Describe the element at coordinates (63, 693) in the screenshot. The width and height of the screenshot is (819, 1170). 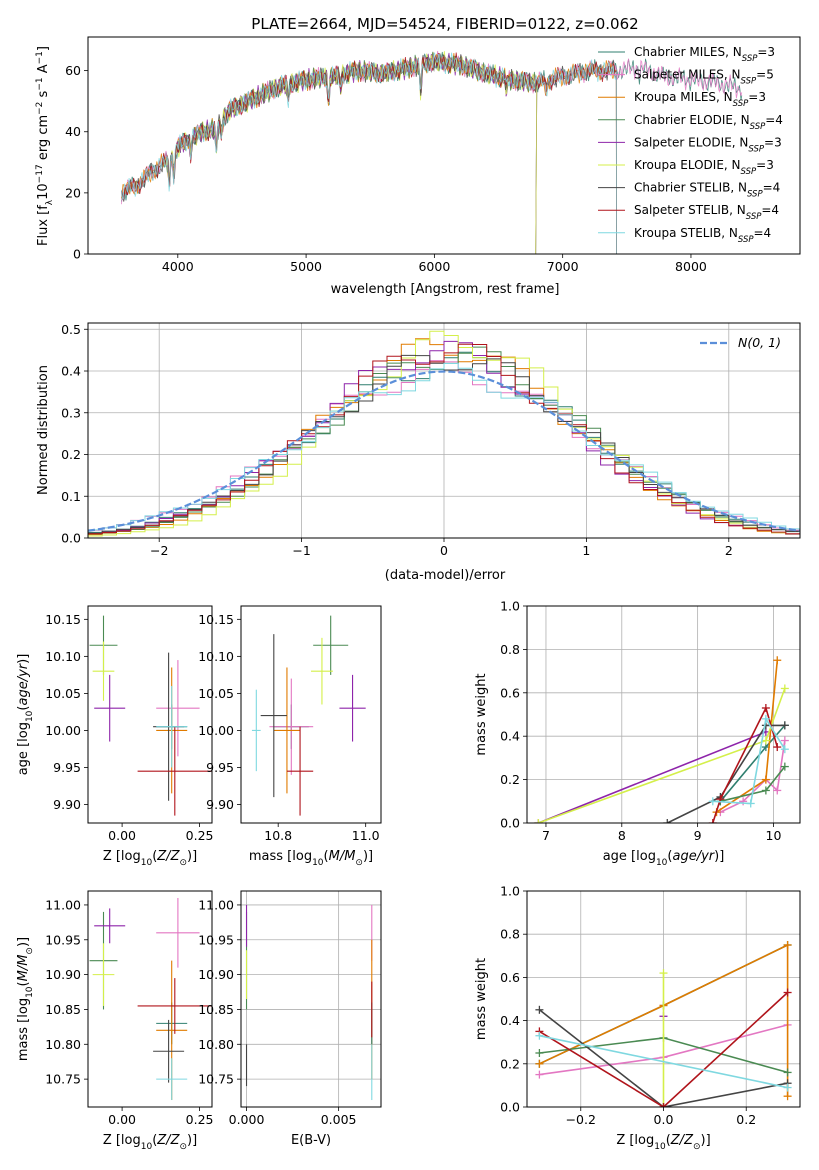
I see `y-tick-label: 10.05` at that location.